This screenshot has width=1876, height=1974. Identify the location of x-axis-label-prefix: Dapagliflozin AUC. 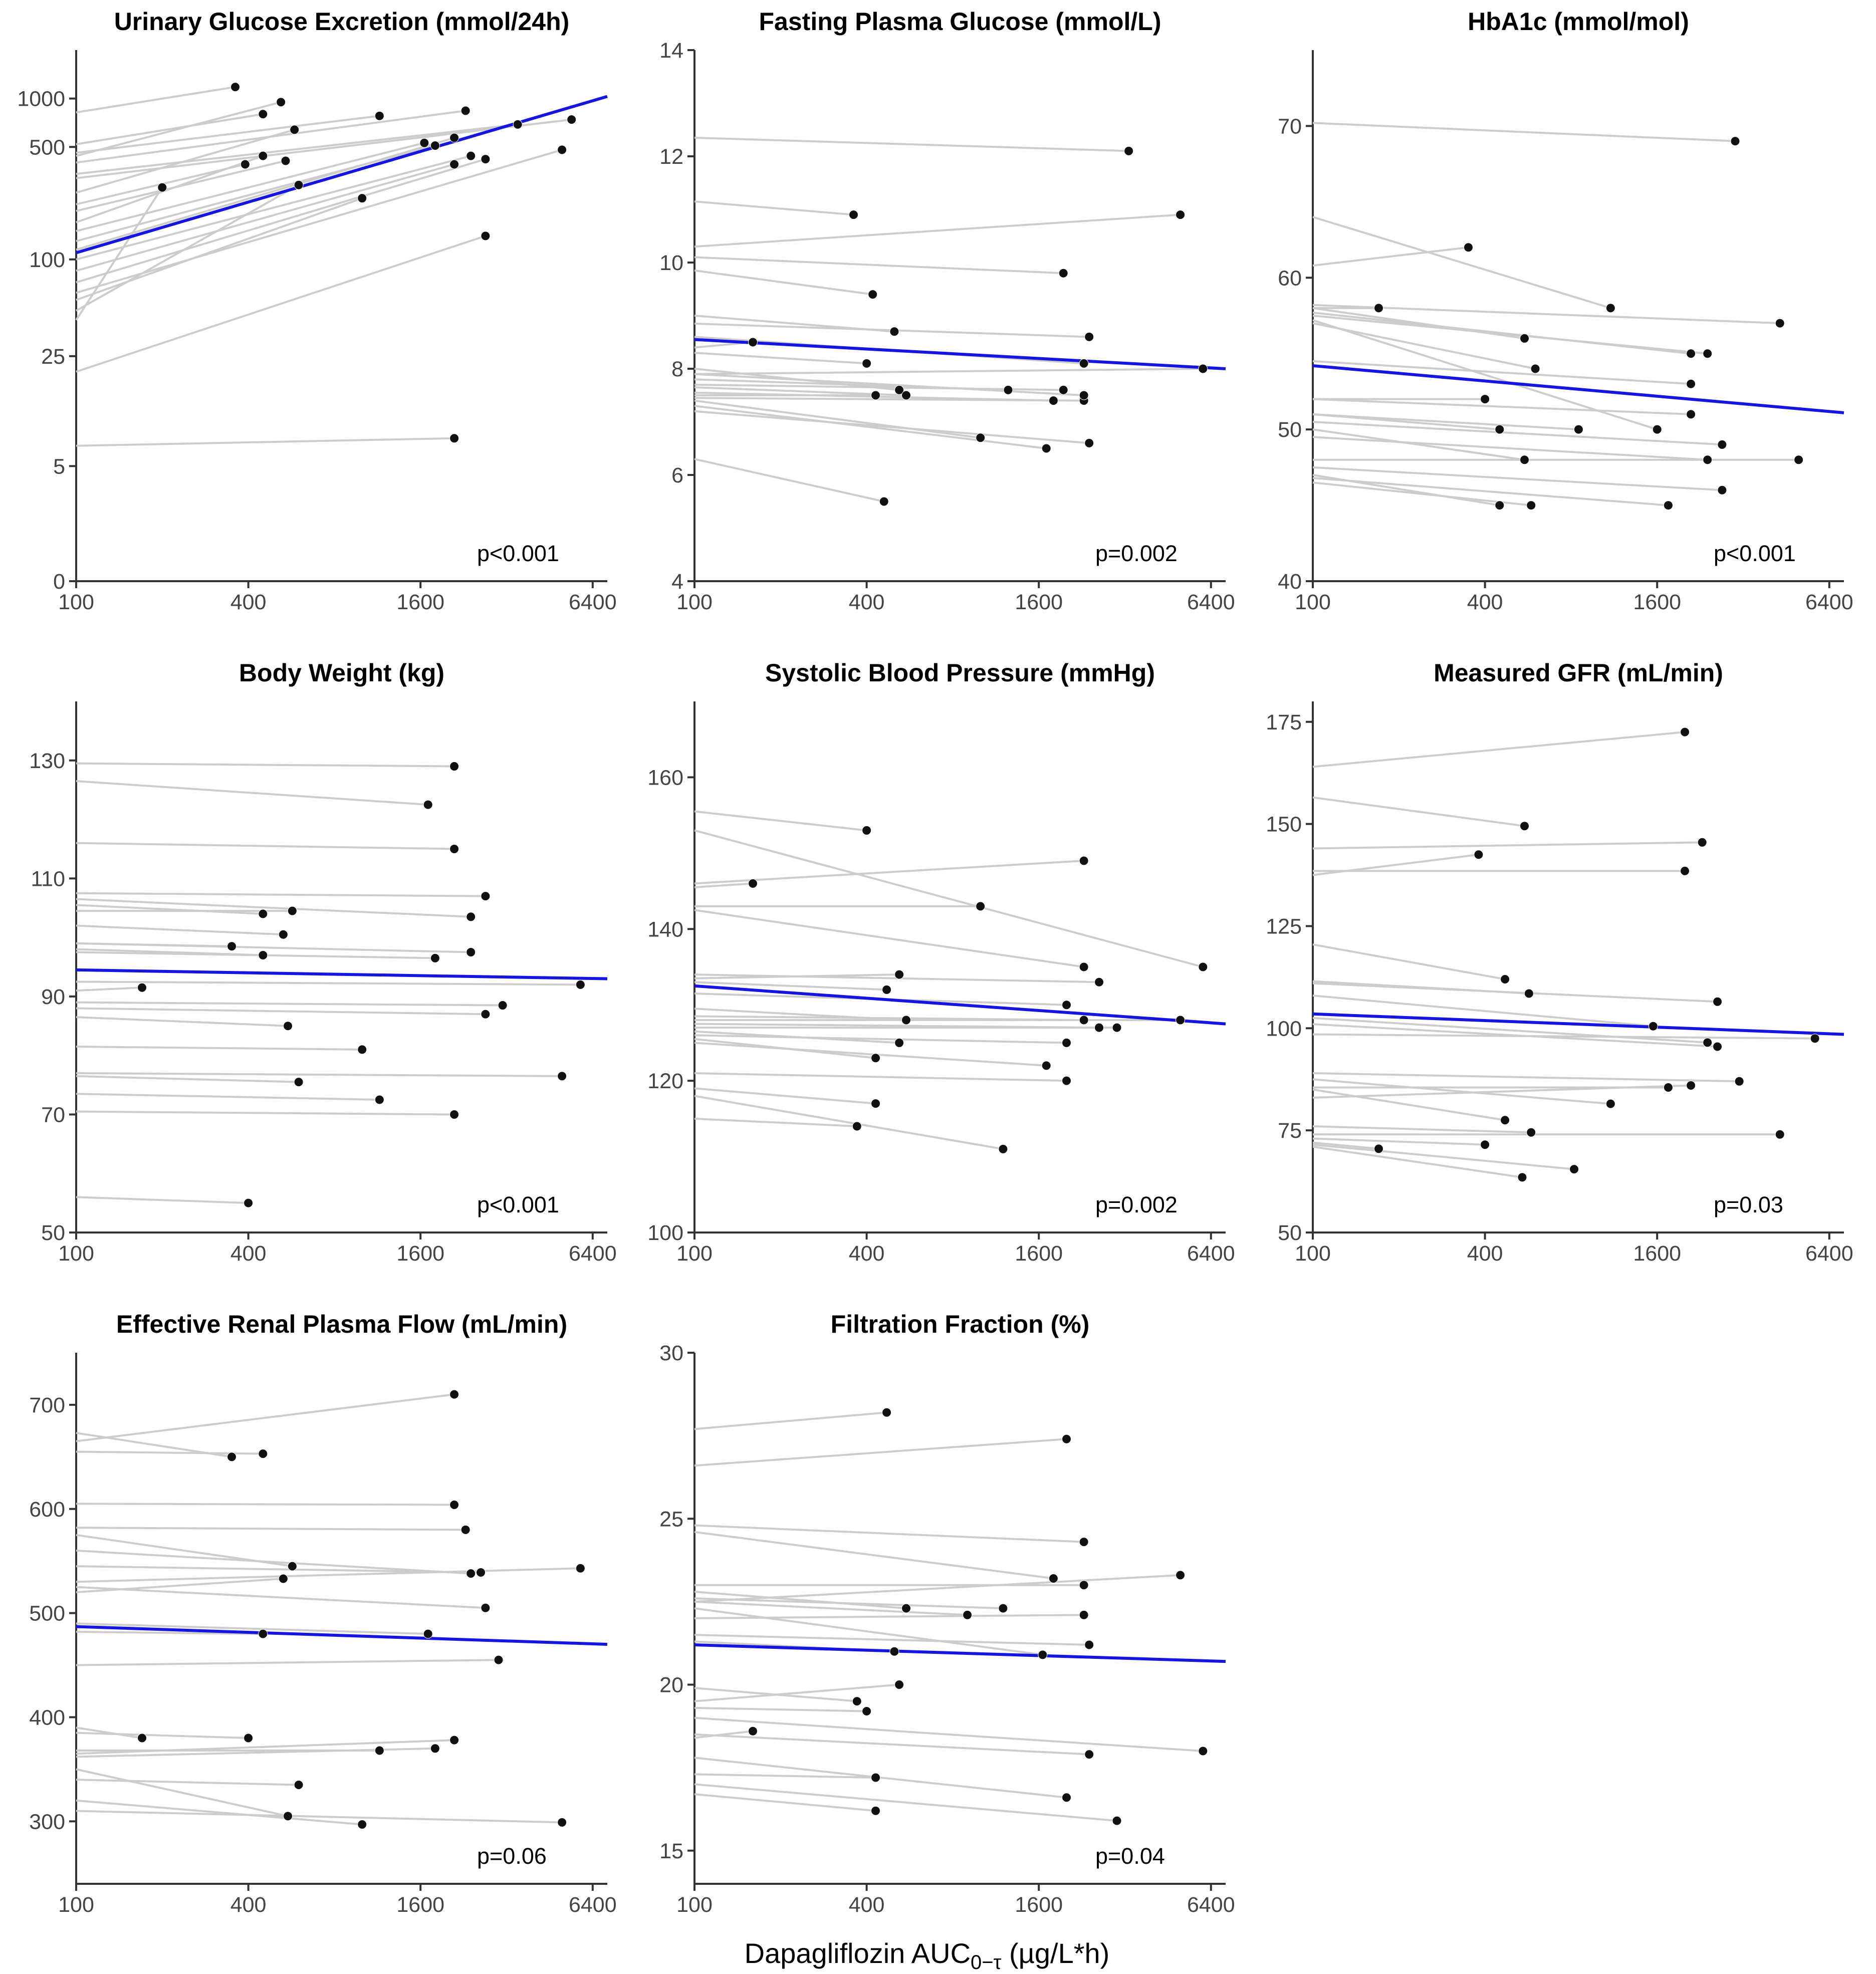
(858, 1953).